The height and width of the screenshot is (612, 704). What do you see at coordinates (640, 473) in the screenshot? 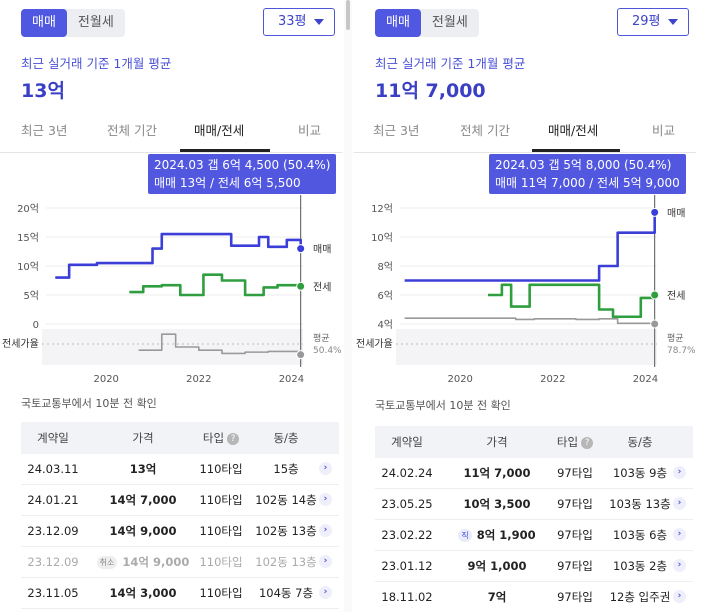
I see `deal-floor: 103동 9층` at bounding box center [640, 473].